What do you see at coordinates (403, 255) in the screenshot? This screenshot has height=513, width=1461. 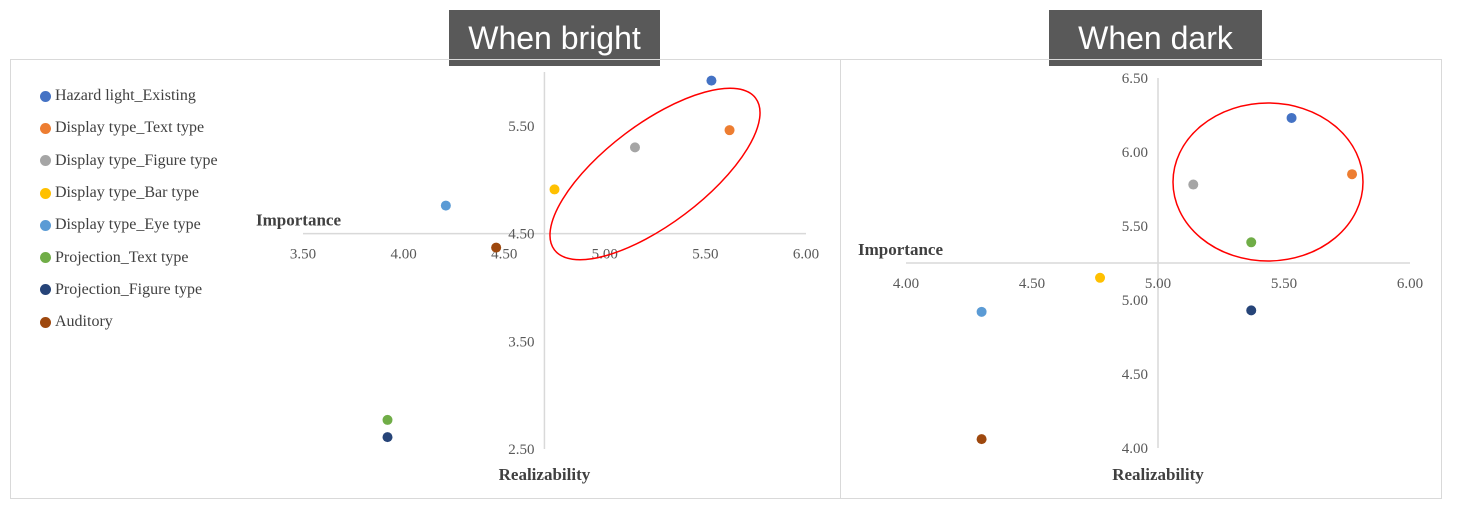 I see `bright-x-tick-label: 4.00` at bounding box center [403, 255].